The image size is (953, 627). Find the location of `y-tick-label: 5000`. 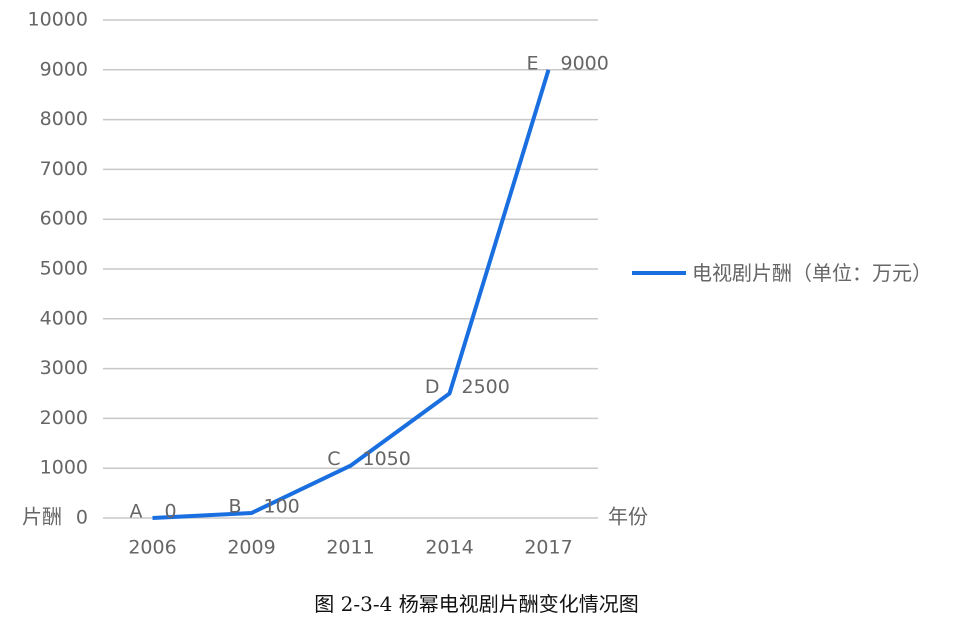

y-tick-label: 5000 is located at coordinates (64, 269).